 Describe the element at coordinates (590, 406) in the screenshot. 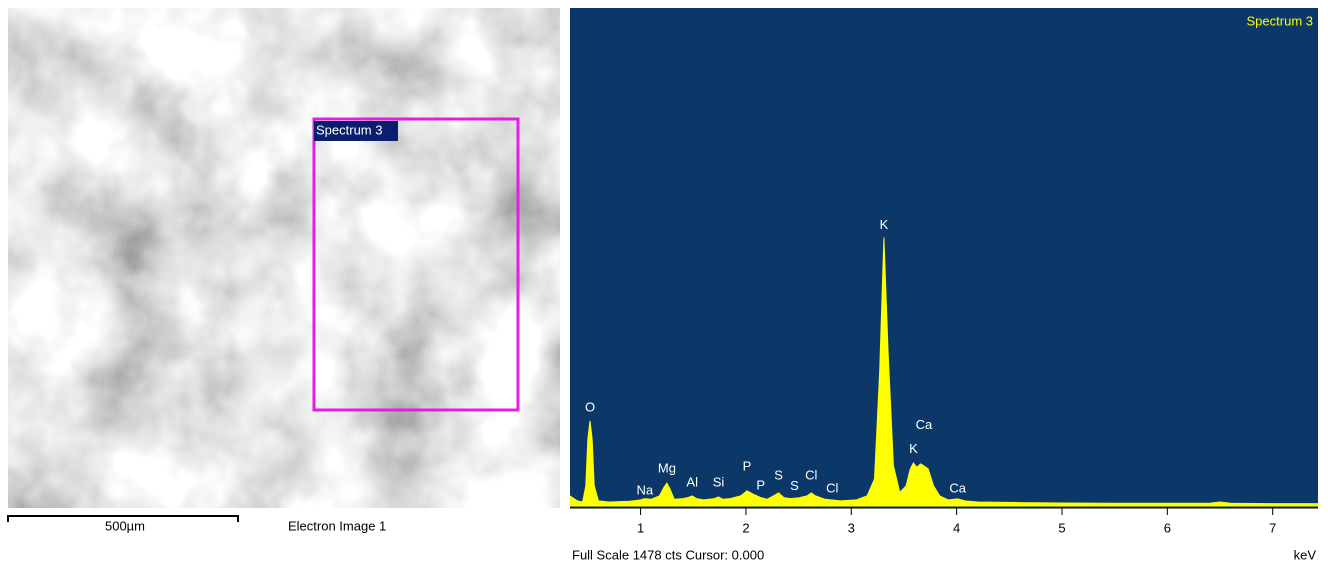

I see `peak-label: O` at that location.